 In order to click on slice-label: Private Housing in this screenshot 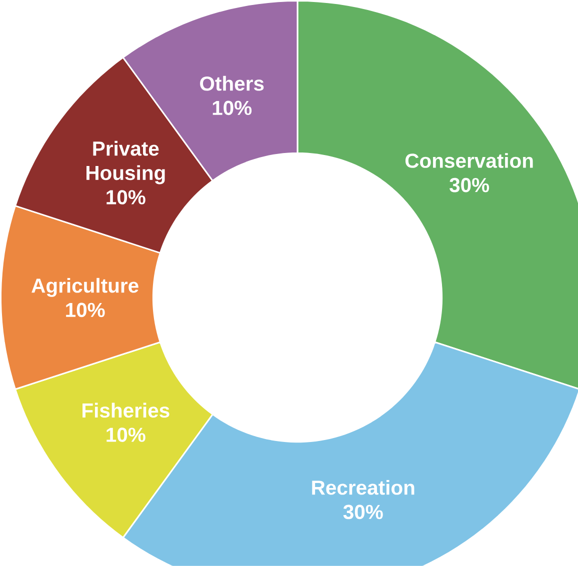, I will do `click(125, 162)`.